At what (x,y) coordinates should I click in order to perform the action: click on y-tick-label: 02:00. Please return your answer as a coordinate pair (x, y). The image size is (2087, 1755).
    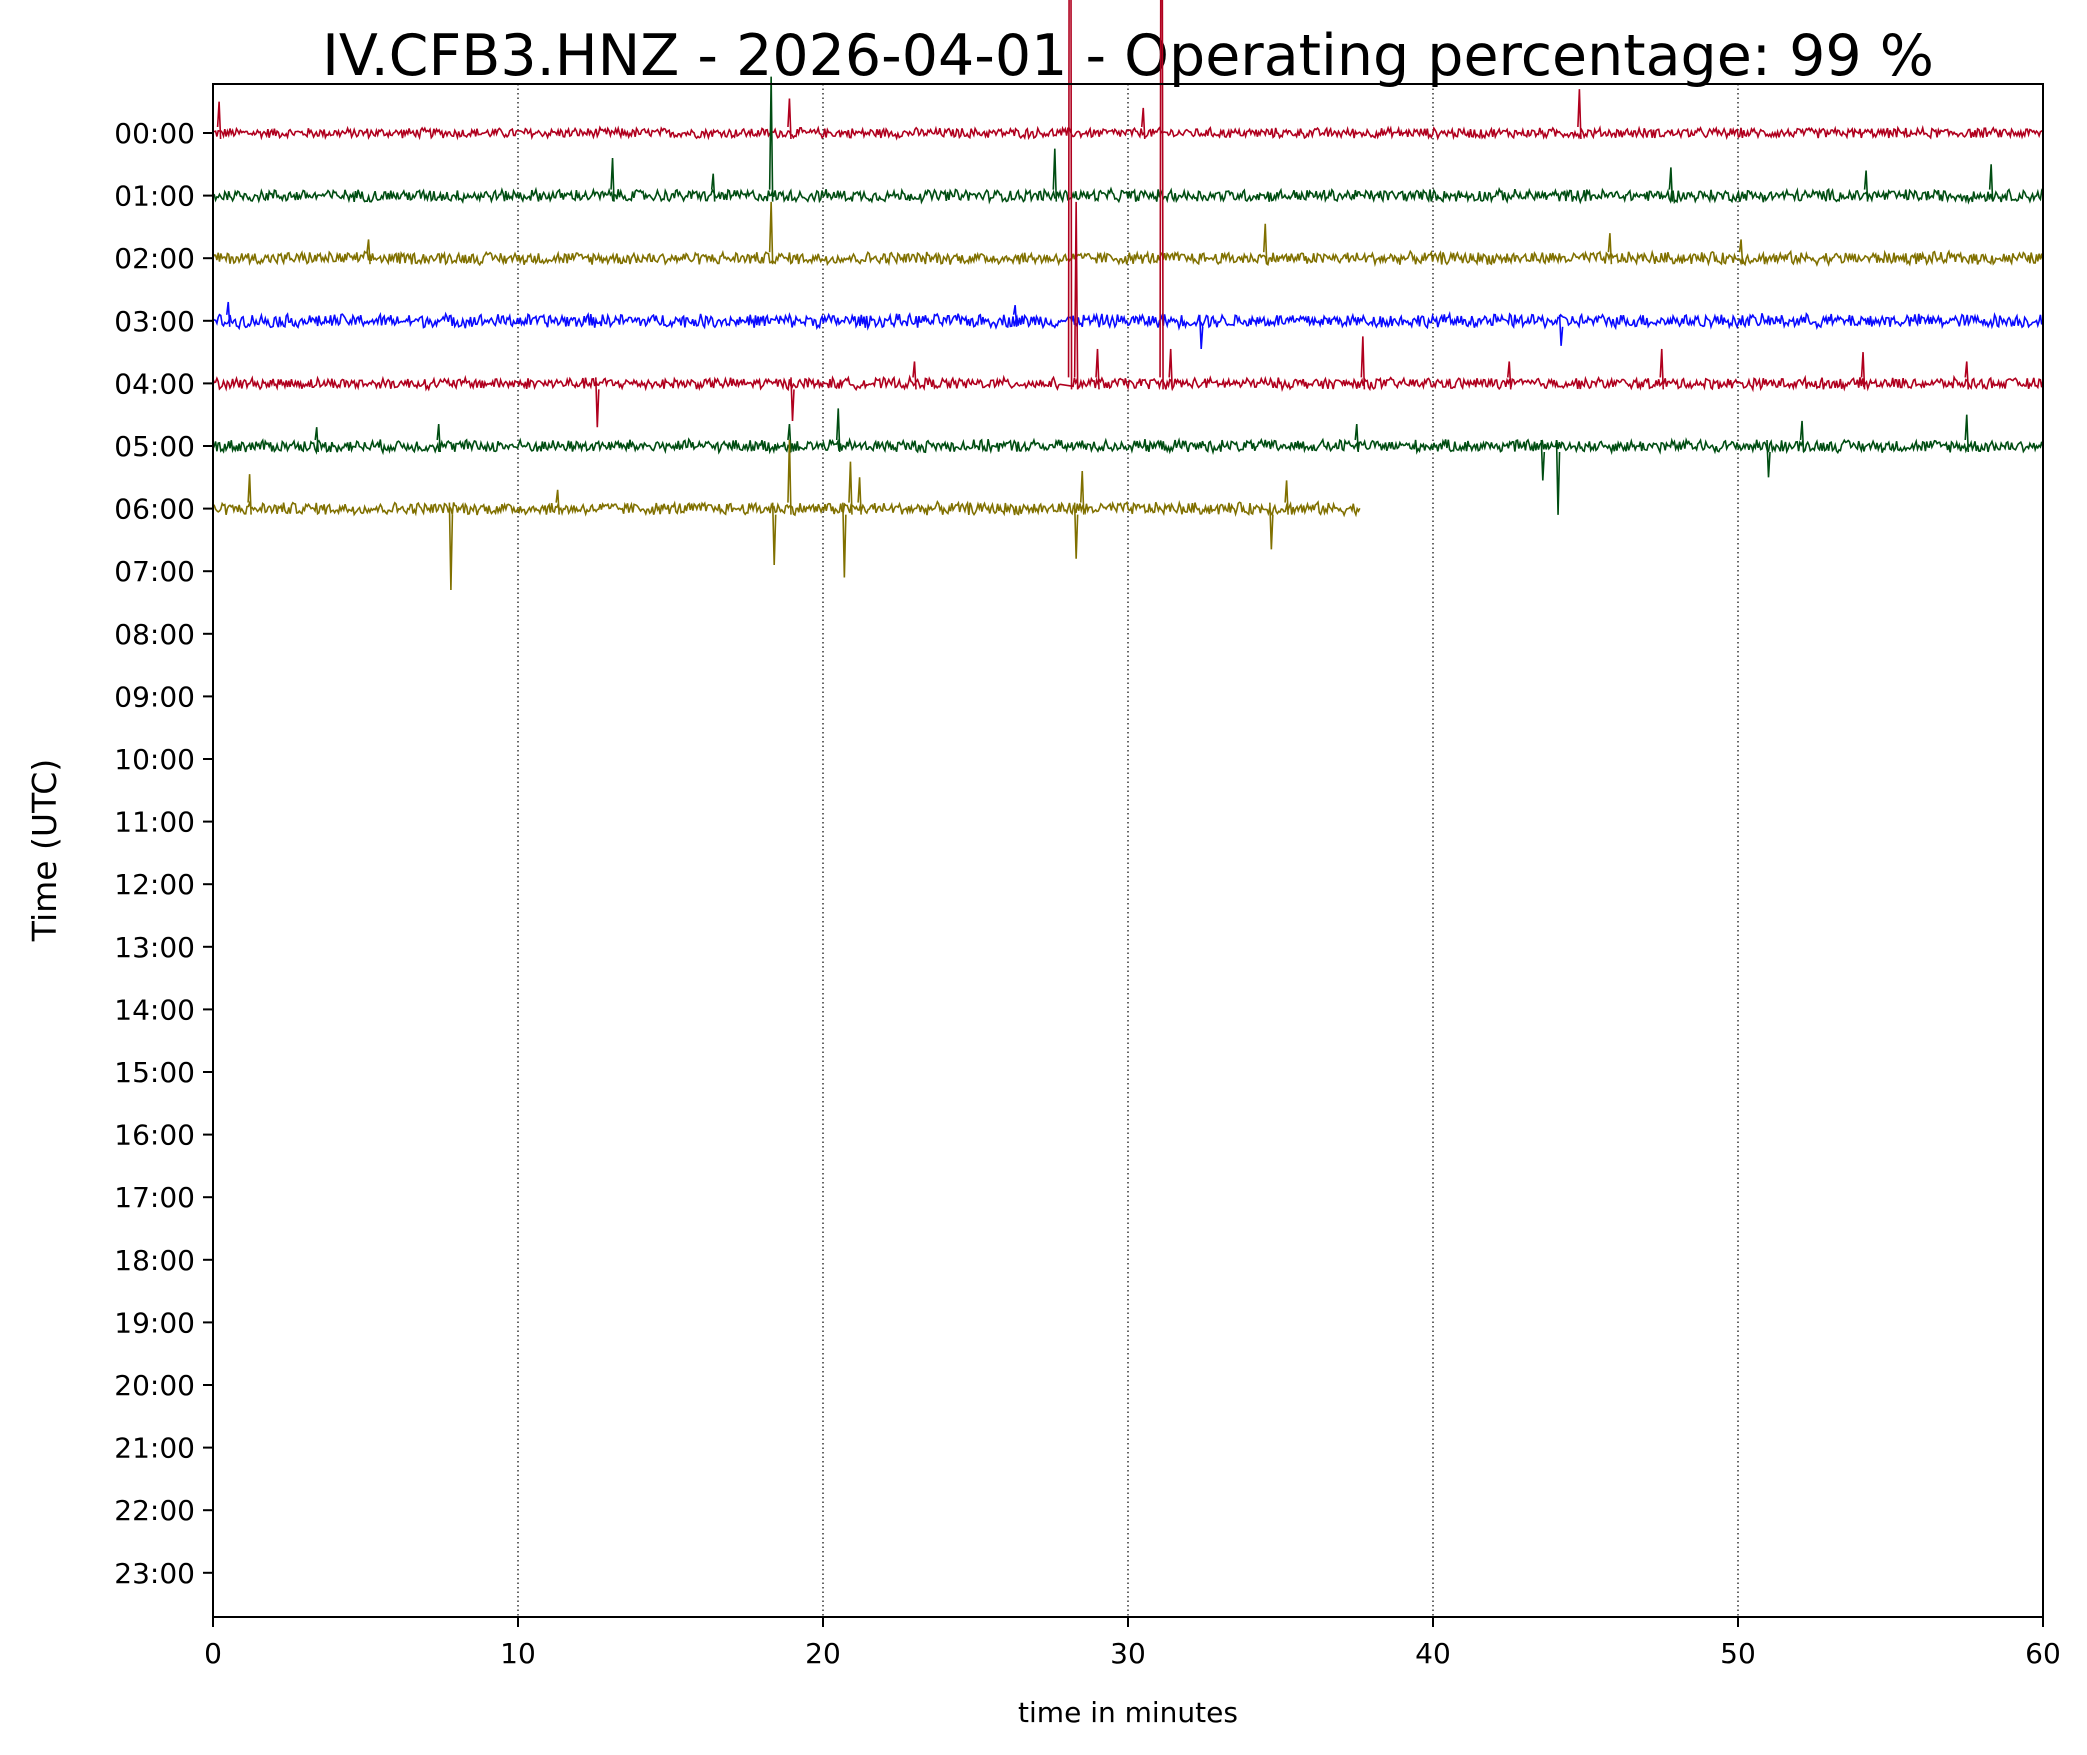
    Looking at the image, I should click on (154, 258).